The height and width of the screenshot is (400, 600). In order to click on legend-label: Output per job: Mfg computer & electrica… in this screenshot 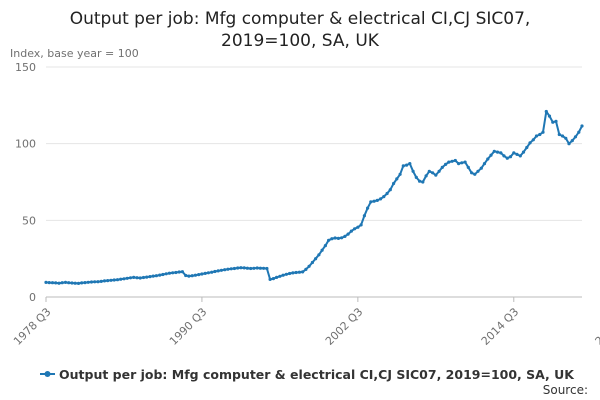, I will do `click(317, 374)`.